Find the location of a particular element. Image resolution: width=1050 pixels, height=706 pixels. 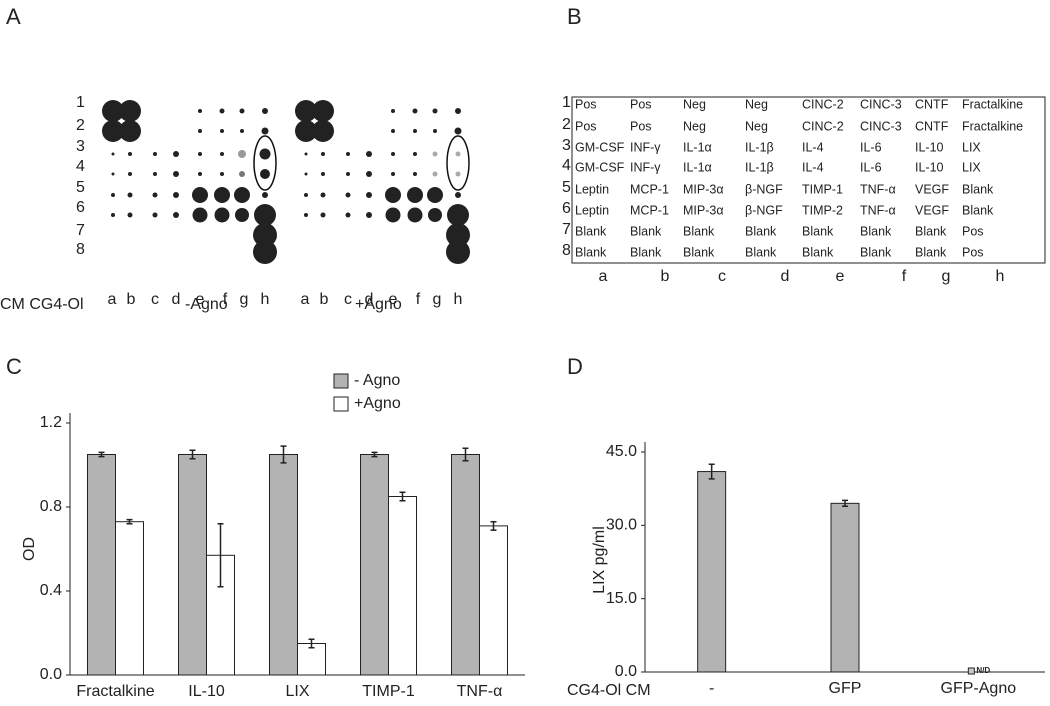

table-cell: MCP-1 is located at coordinates (649, 210).